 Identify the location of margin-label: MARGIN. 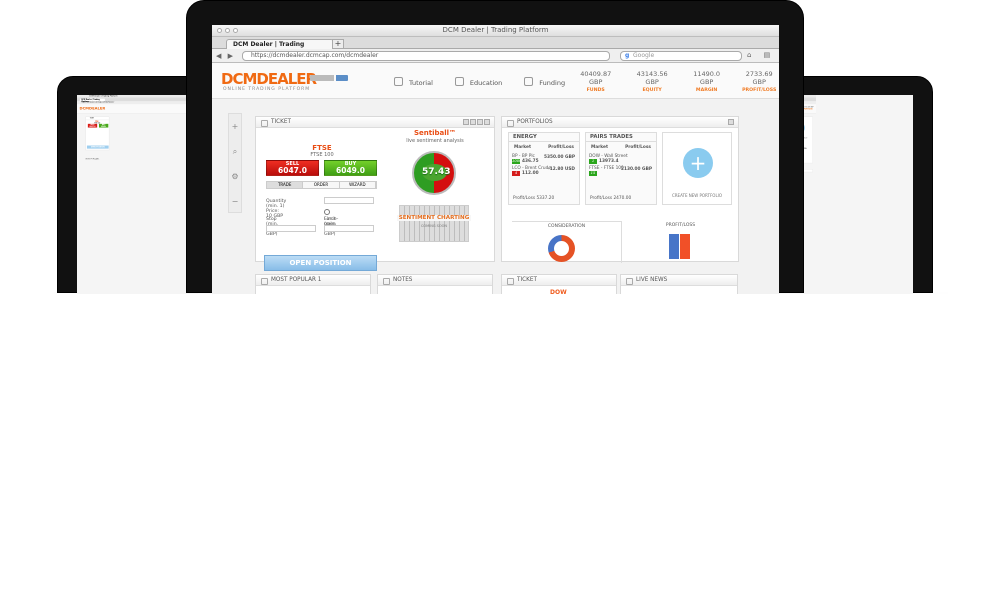
(706, 90).